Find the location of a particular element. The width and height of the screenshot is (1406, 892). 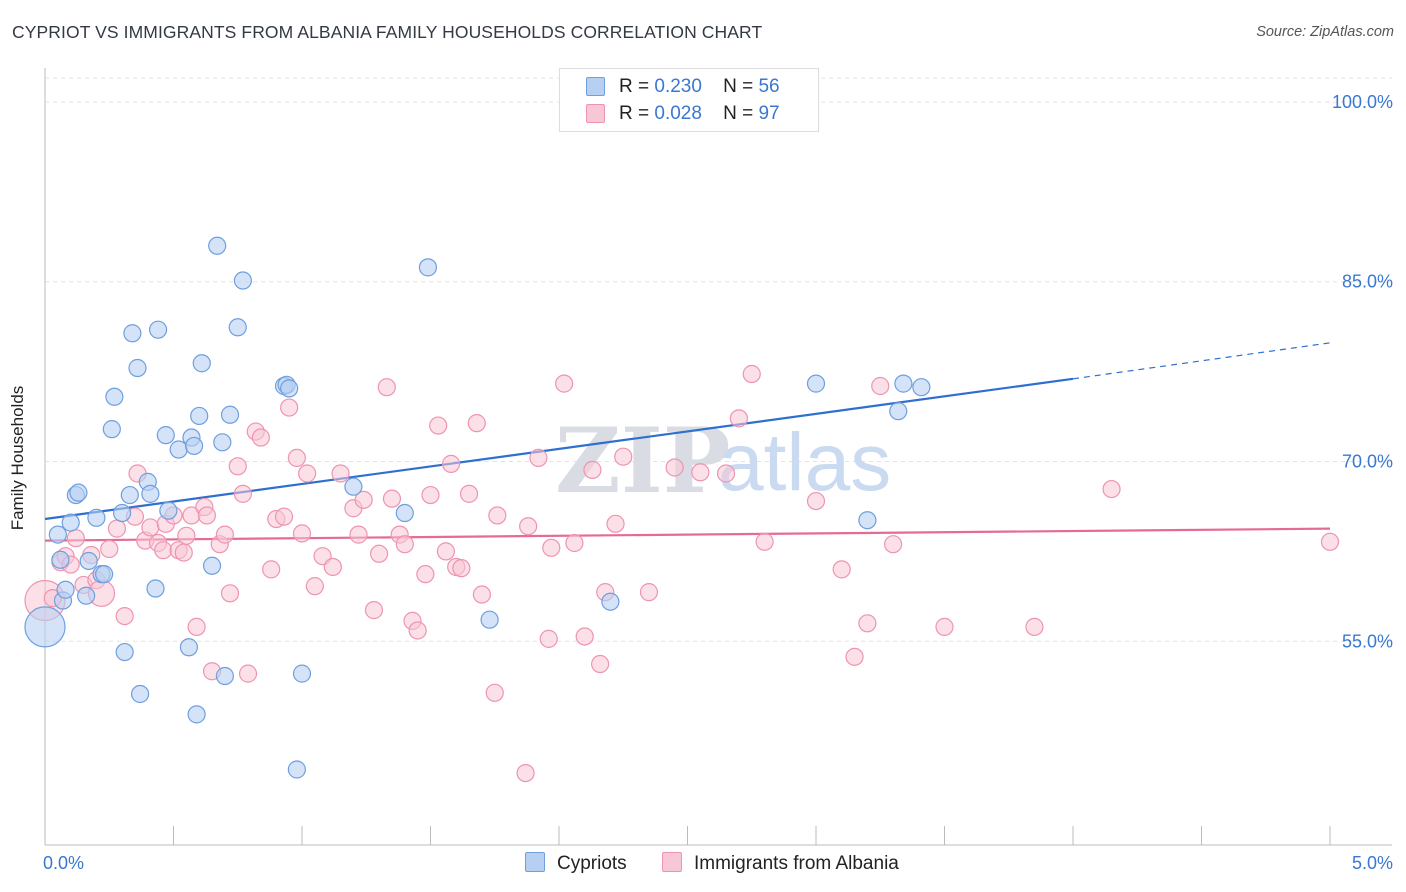

x-tick-label: 5.0% is located at coordinates (1372, 863).